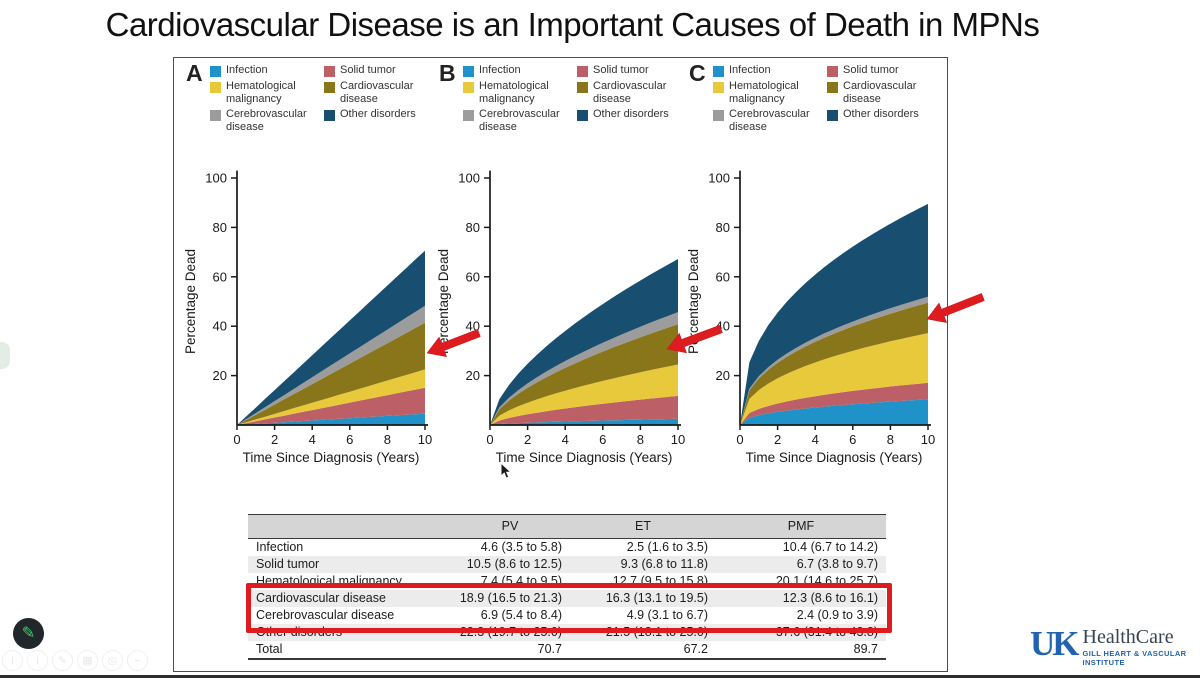 The height and width of the screenshot is (678, 1200). What do you see at coordinates (12, 660) in the screenshot?
I see `toolbar-info-icon: i` at bounding box center [12, 660].